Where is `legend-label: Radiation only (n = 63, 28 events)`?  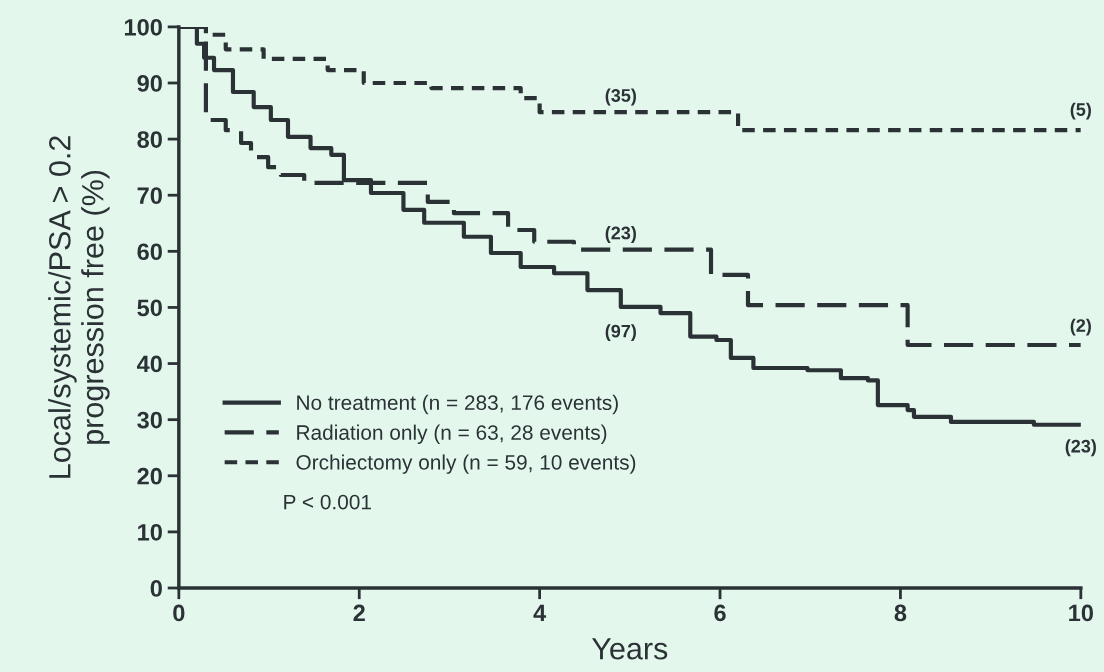
legend-label: Radiation only (n = 63, 28 events) is located at coordinates (452, 434).